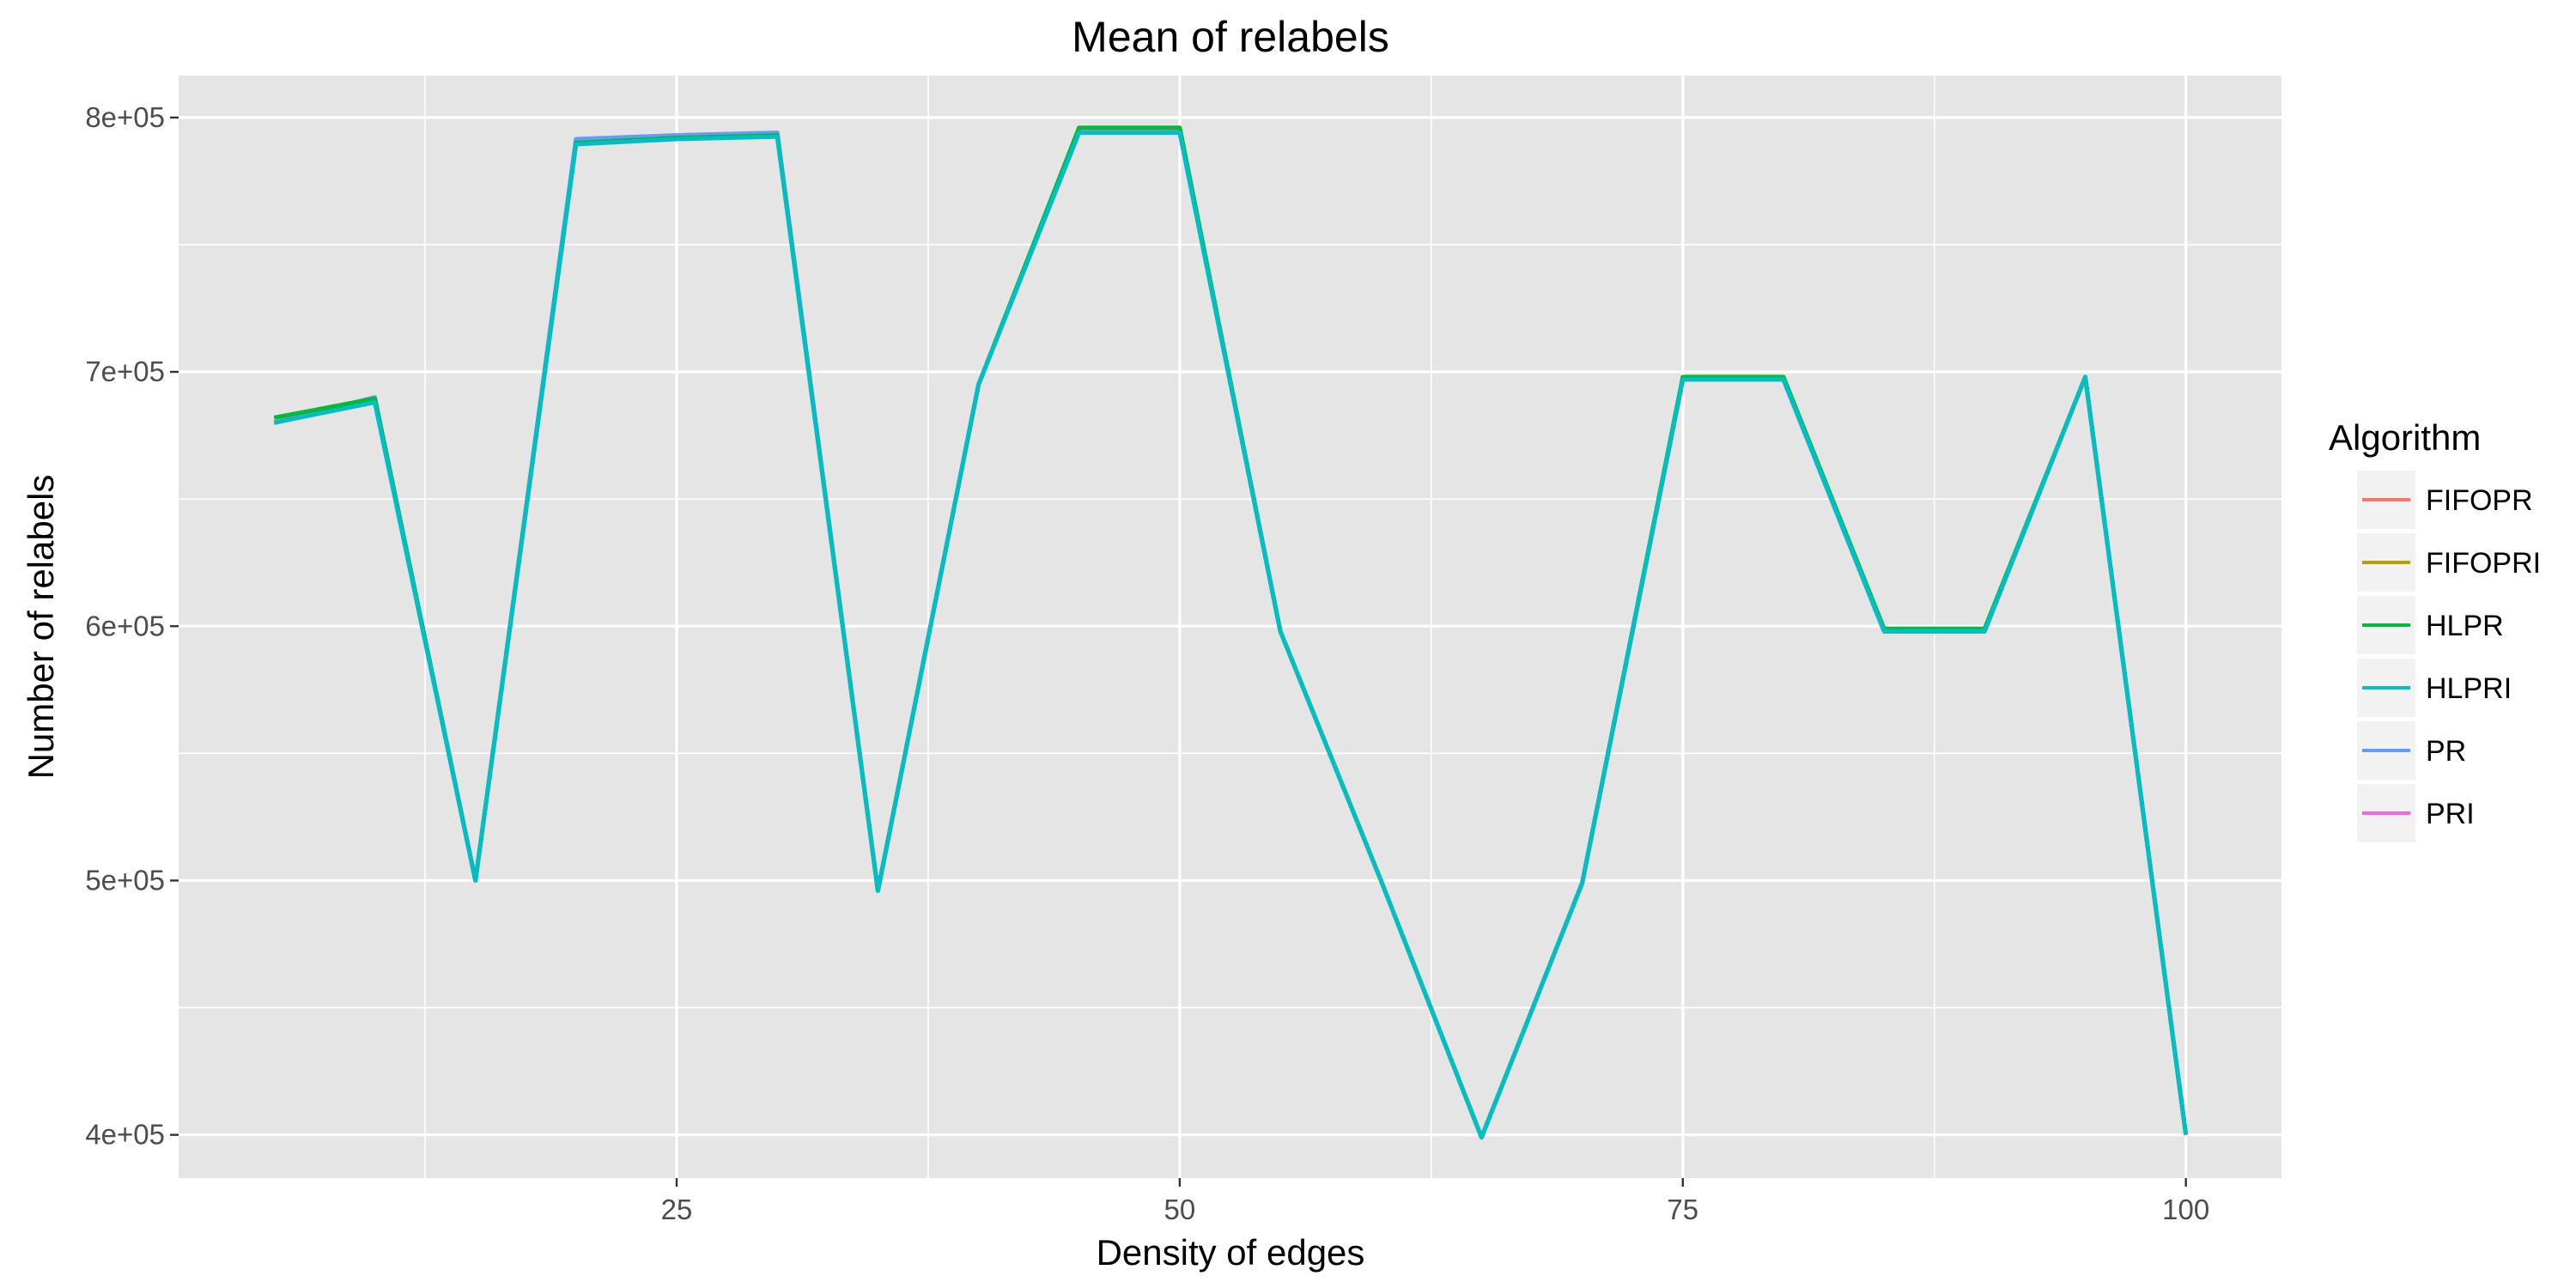 The height and width of the screenshot is (1288, 2576). I want to click on x-tick-label: 50, so click(1180, 1210).